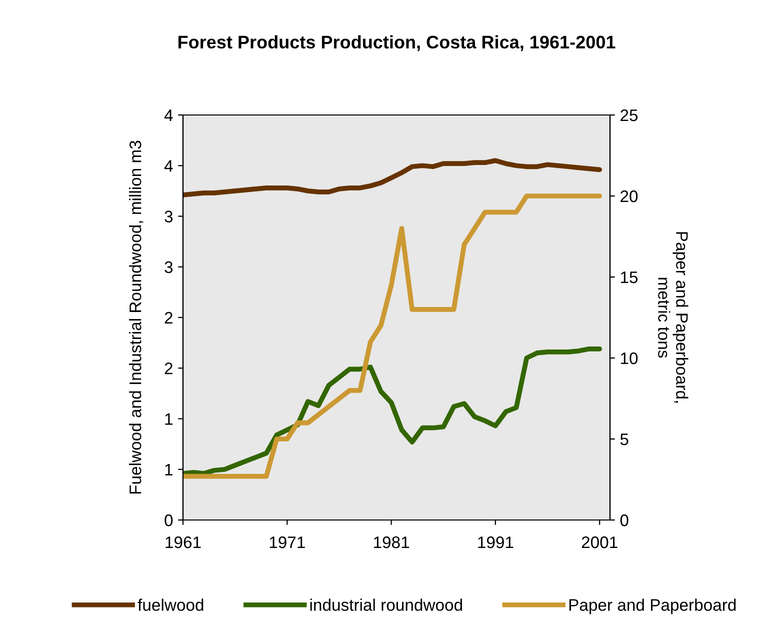 The height and width of the screenshot is (642, 765). I want to click on legend-label: Paper and Paperboard, so click(652, 606).